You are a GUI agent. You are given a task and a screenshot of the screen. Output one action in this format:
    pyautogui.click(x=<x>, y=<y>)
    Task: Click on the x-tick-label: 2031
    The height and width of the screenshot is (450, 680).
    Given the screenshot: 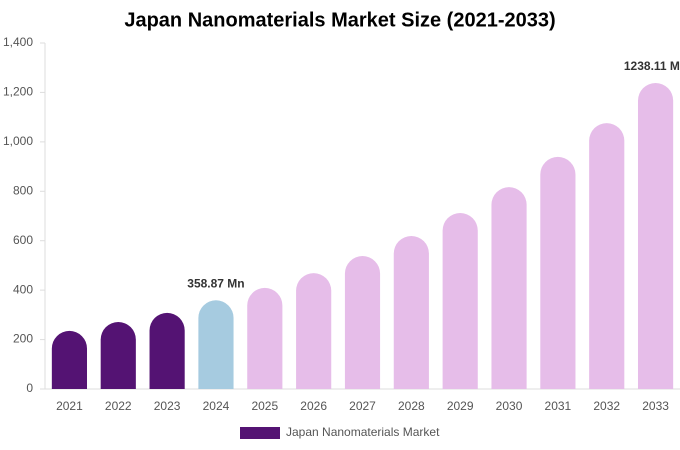 What is the action you would take?
    pyautogui.click(x=558, y=406)
    